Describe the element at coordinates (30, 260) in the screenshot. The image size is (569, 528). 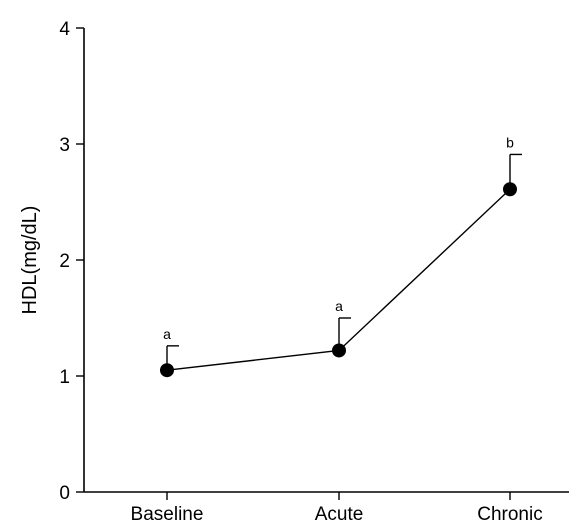
I see `y-axis-label: HDL(mg/dL)` at that location.